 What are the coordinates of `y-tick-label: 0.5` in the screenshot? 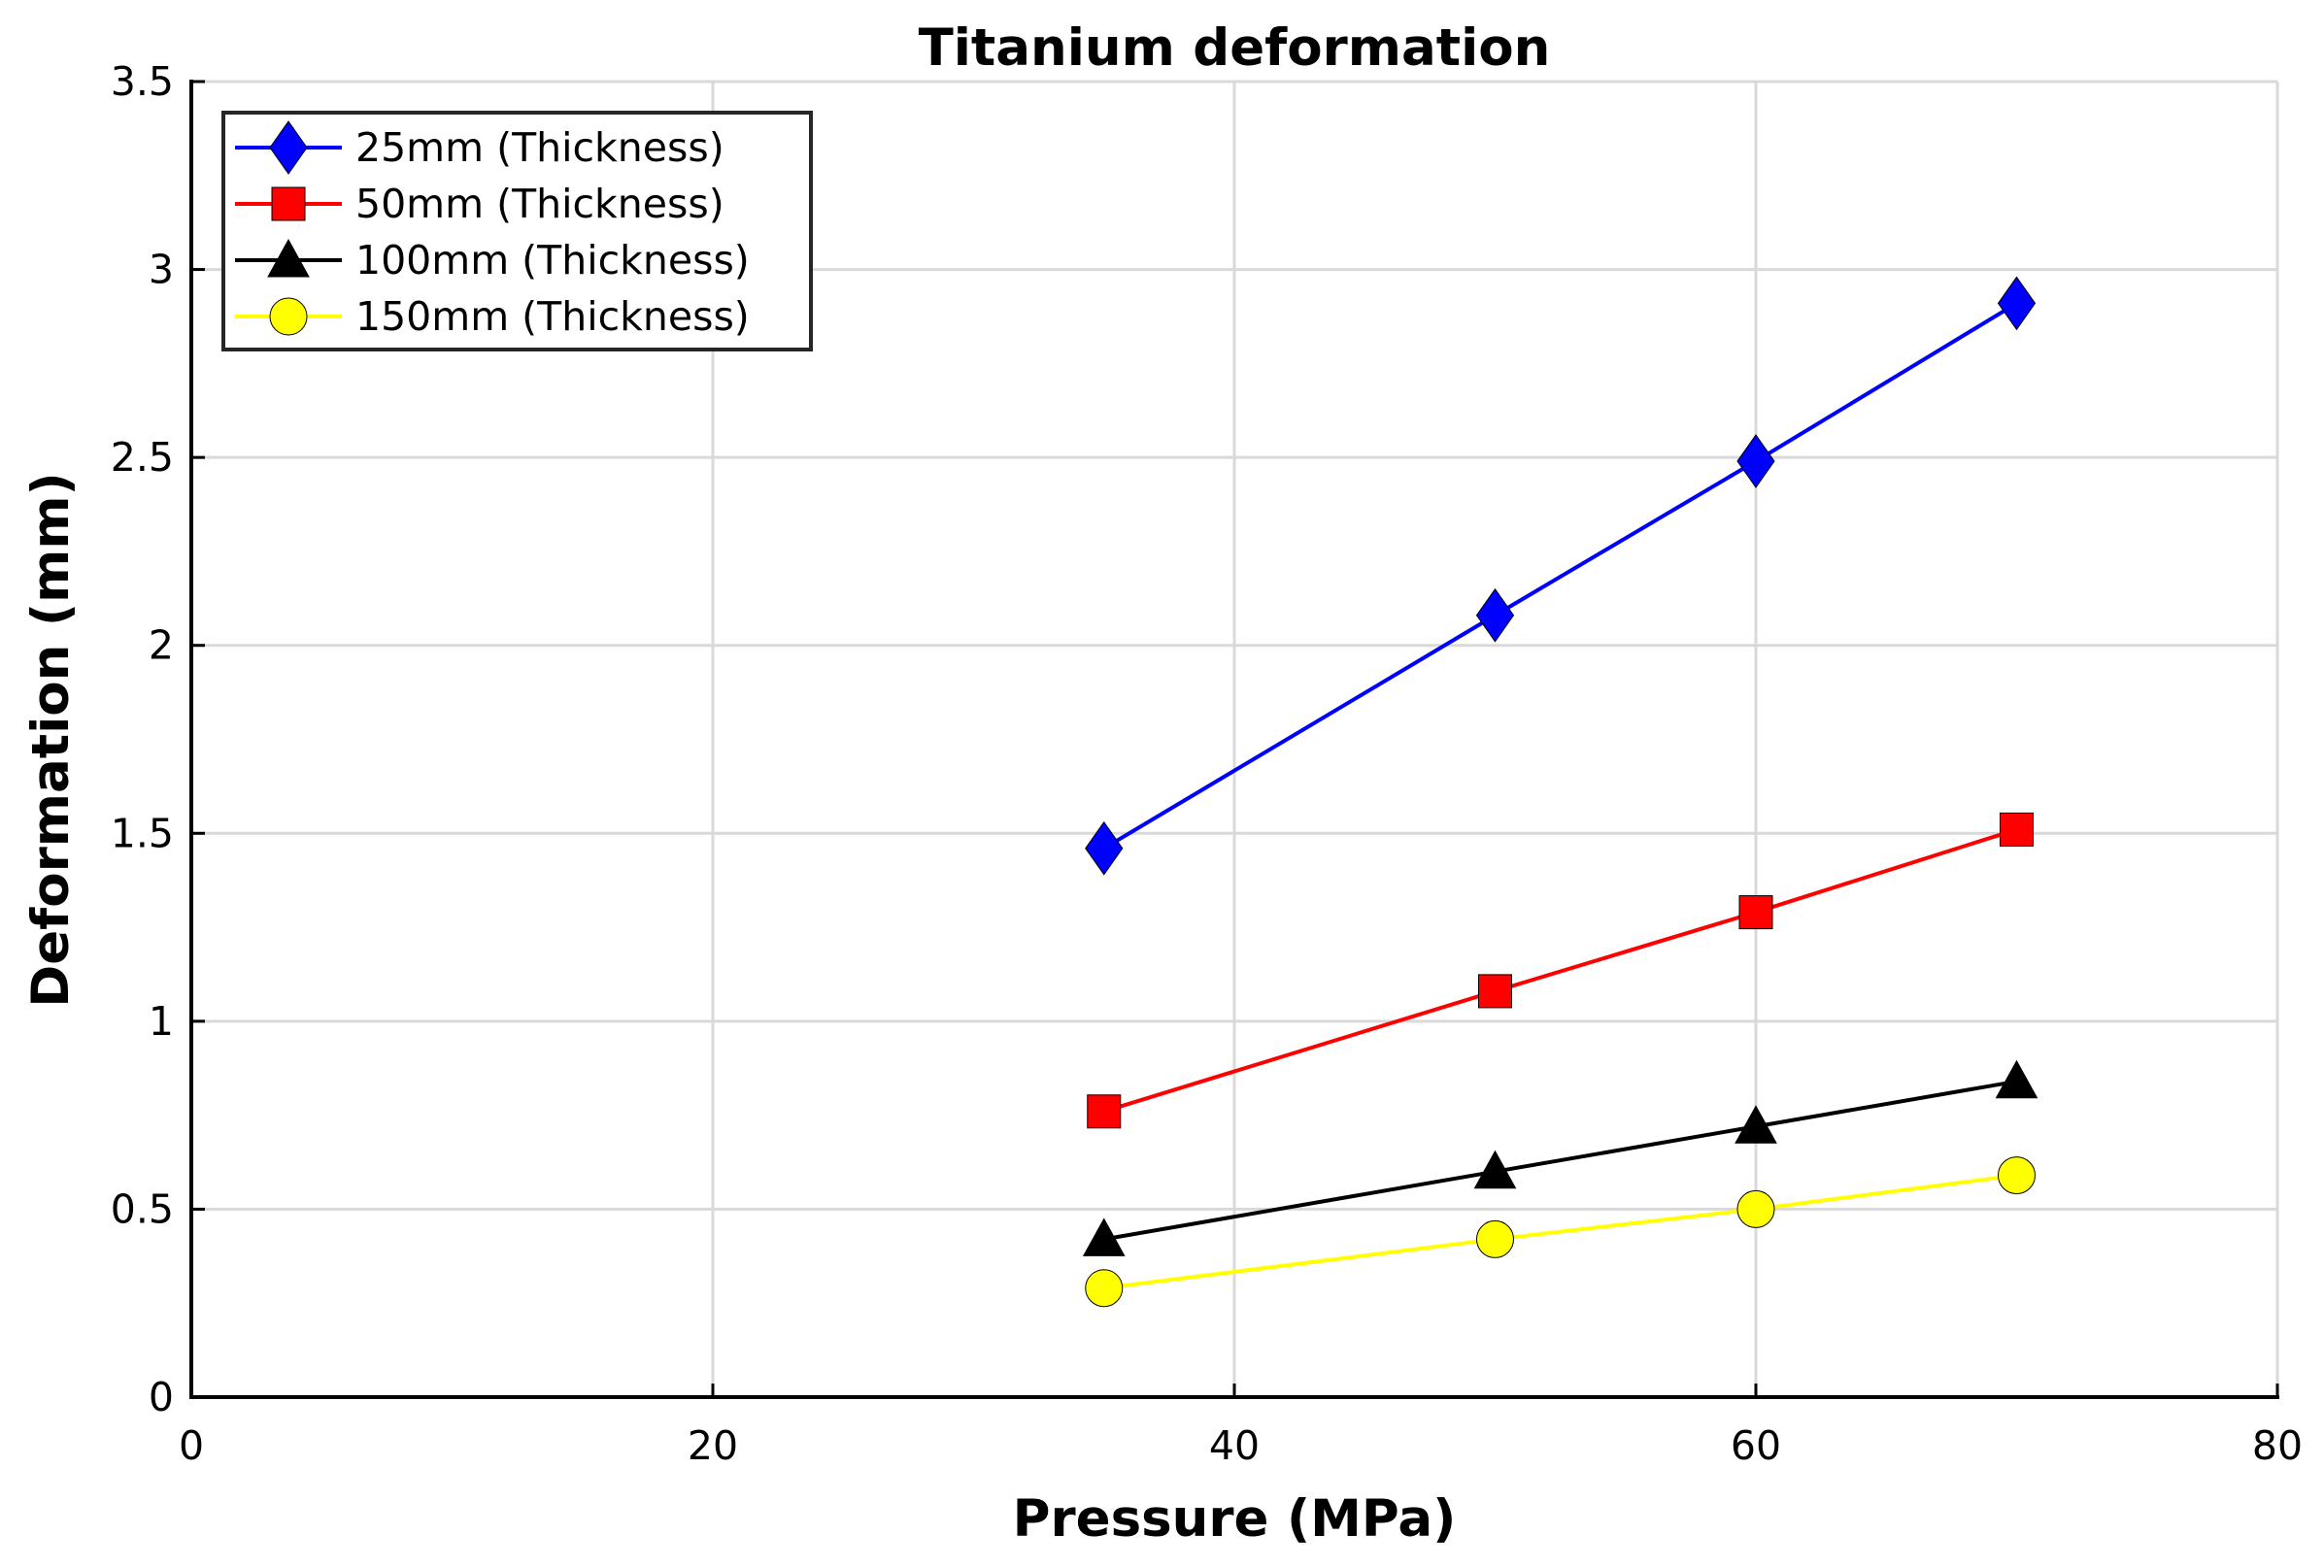 It's located at (142, 1208).